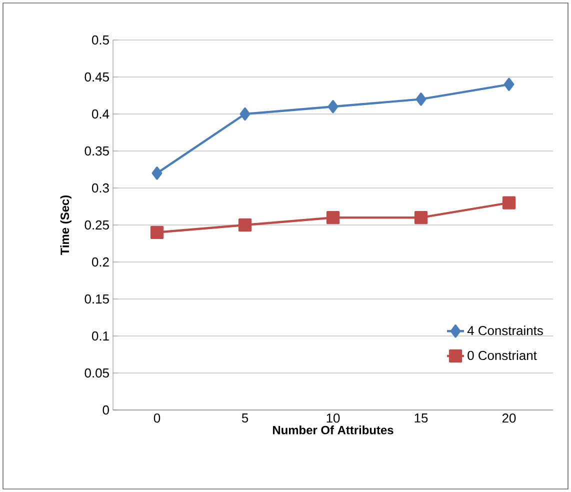 Image resolution: width=571 pixels, height=492 pixels. What do you see at coordinates (101, 114) in the screenshot?
I see `y-tick-label: 0.4` at bounding box center [101, 114].